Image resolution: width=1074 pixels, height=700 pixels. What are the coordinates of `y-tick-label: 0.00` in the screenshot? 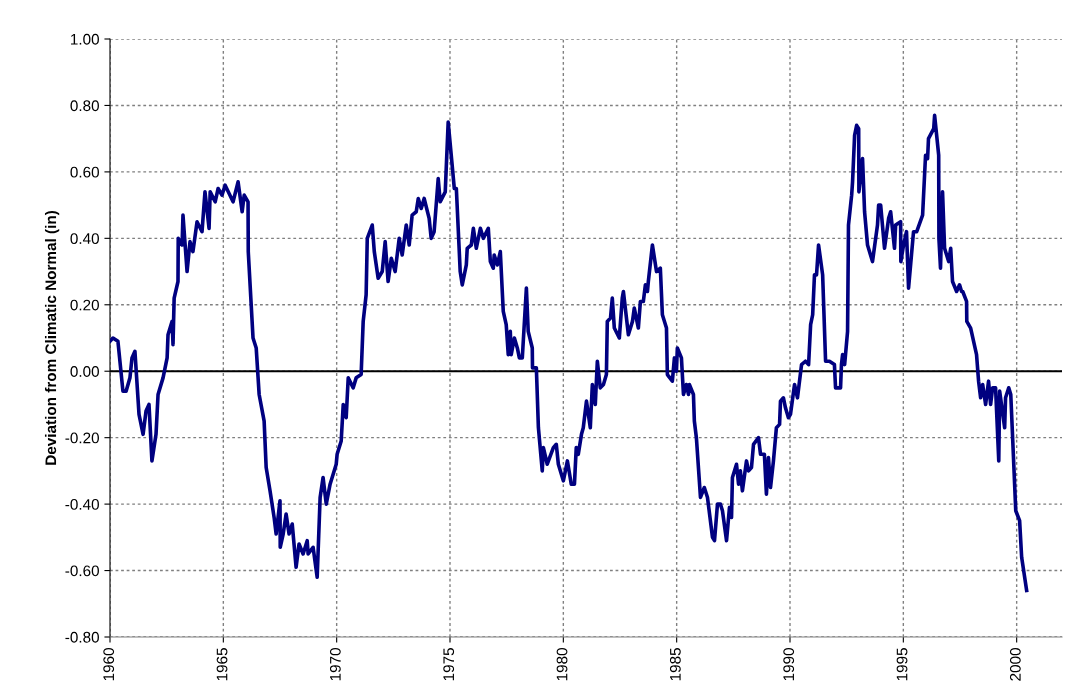 It's located at (84, 371).